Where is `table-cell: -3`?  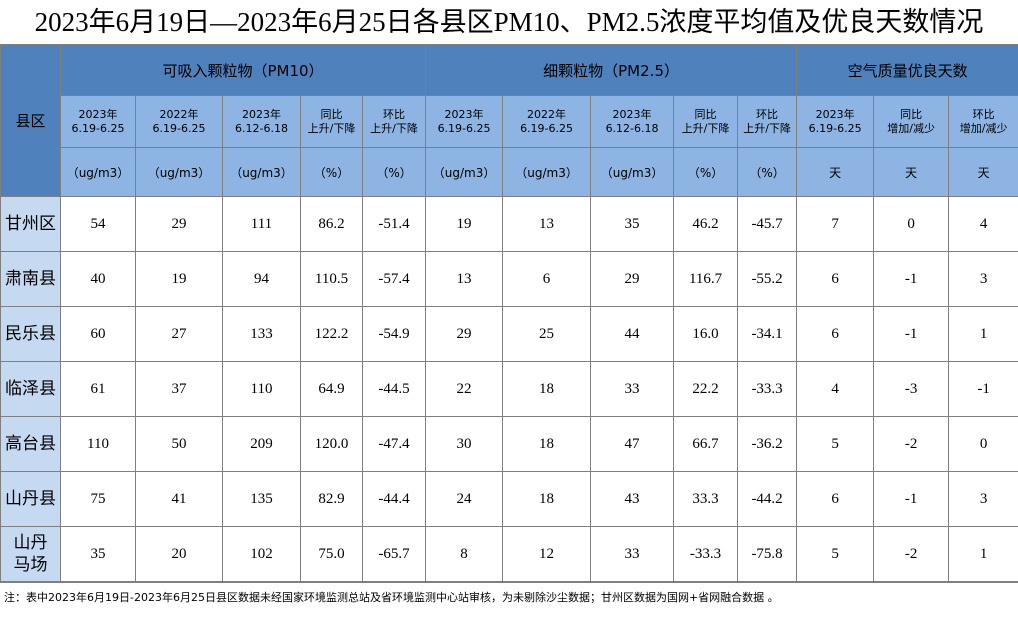 table-cell: -3 is located at coordinates (911, 389).